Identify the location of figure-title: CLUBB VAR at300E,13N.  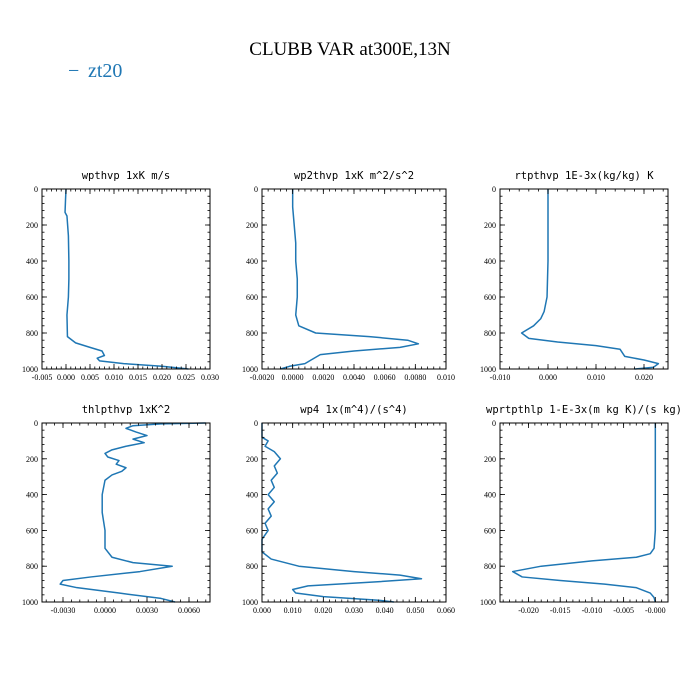
(350, 49).